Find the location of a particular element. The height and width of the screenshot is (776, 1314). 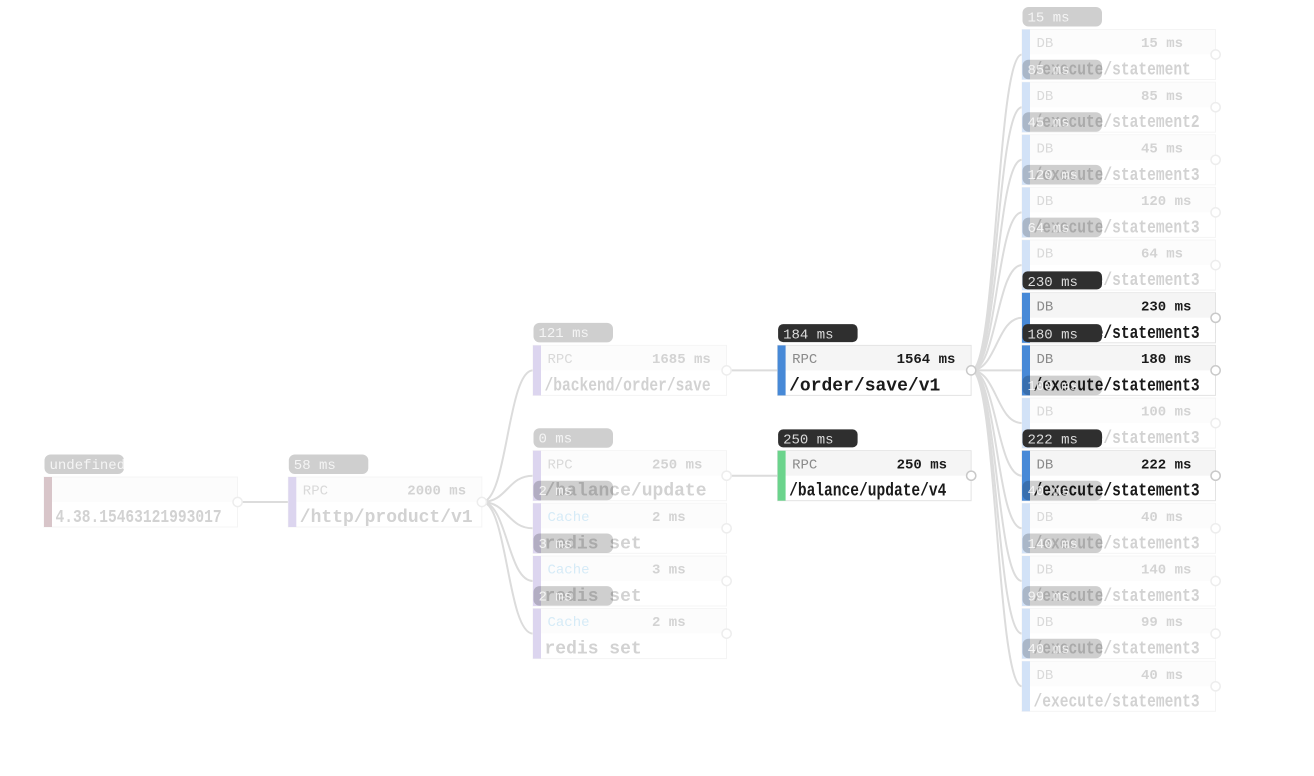

svg-text: /execute/statement is located at coordinates (1112, 71).